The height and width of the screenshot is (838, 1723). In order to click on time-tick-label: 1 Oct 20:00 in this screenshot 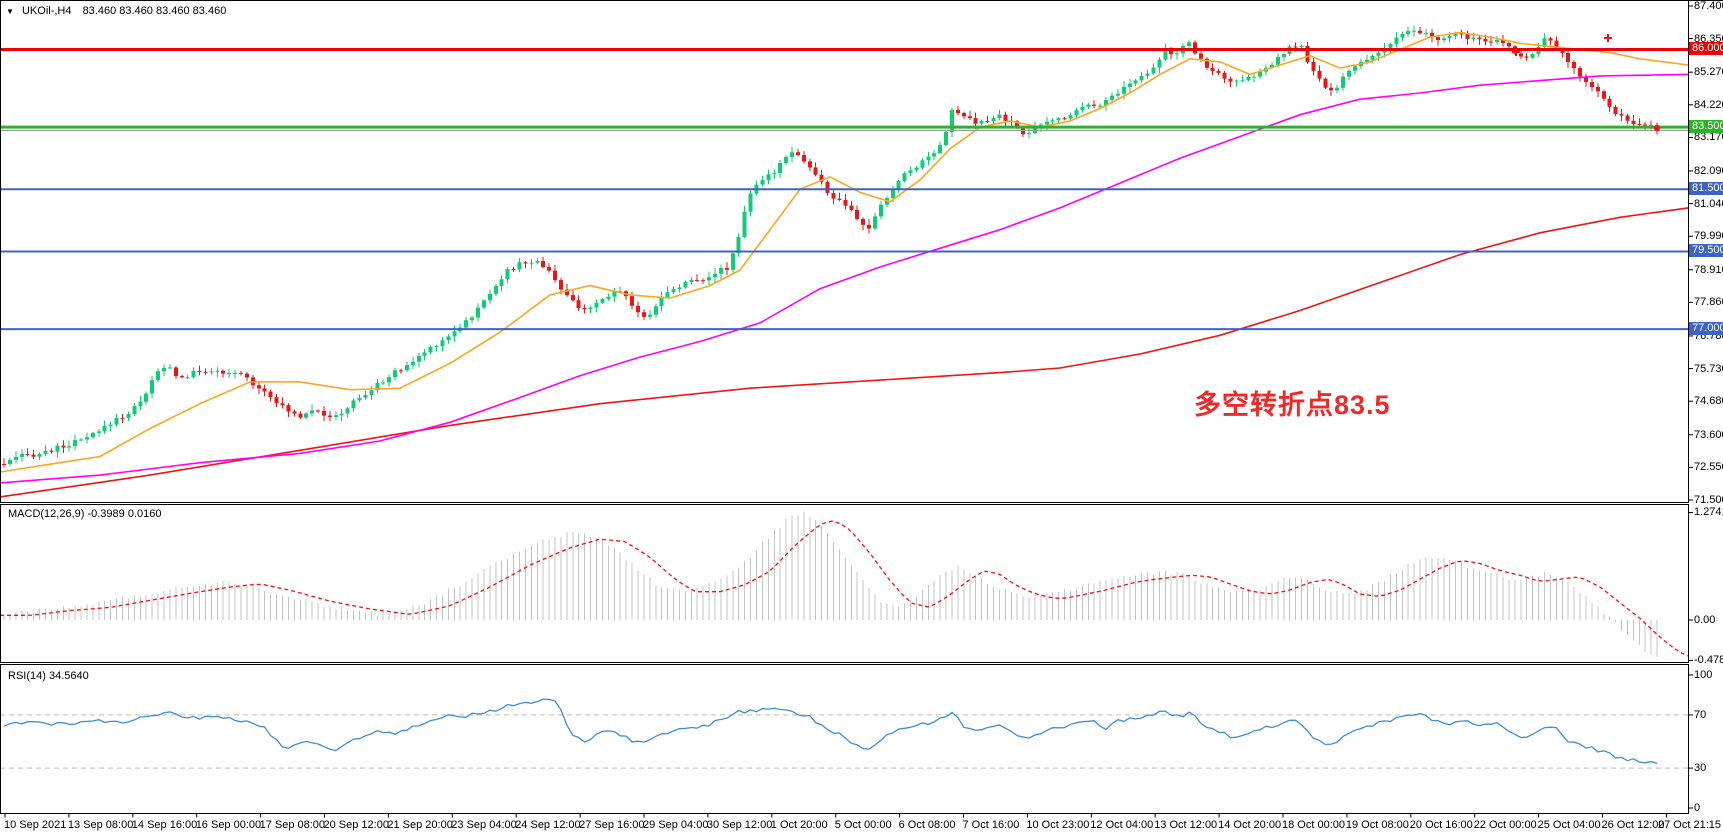, I will do `click(799, 825)`.